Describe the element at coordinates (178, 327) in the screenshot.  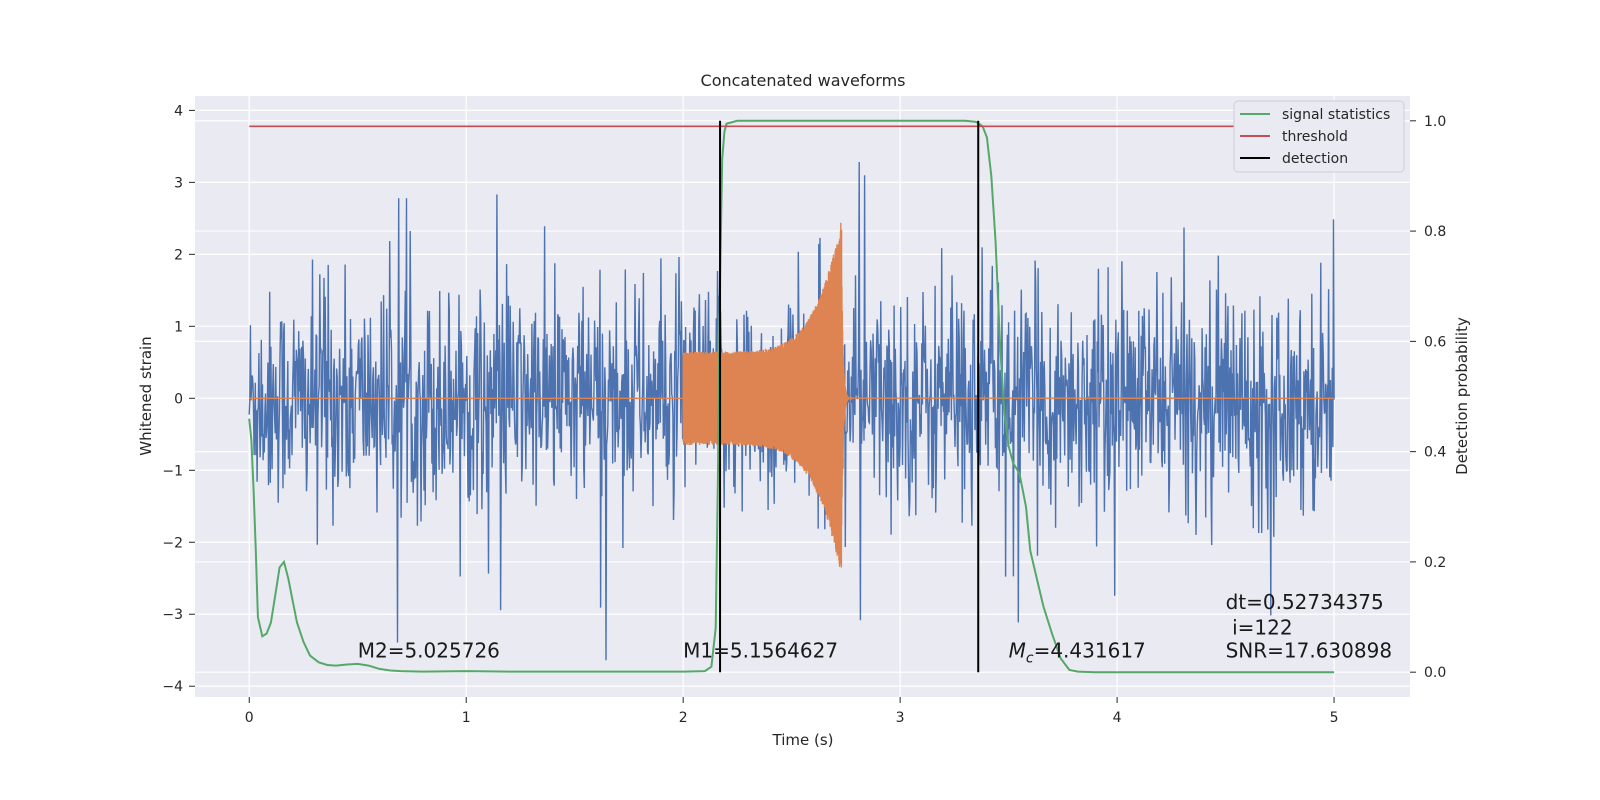
I see `y-tick-label-left: 1` at that location.